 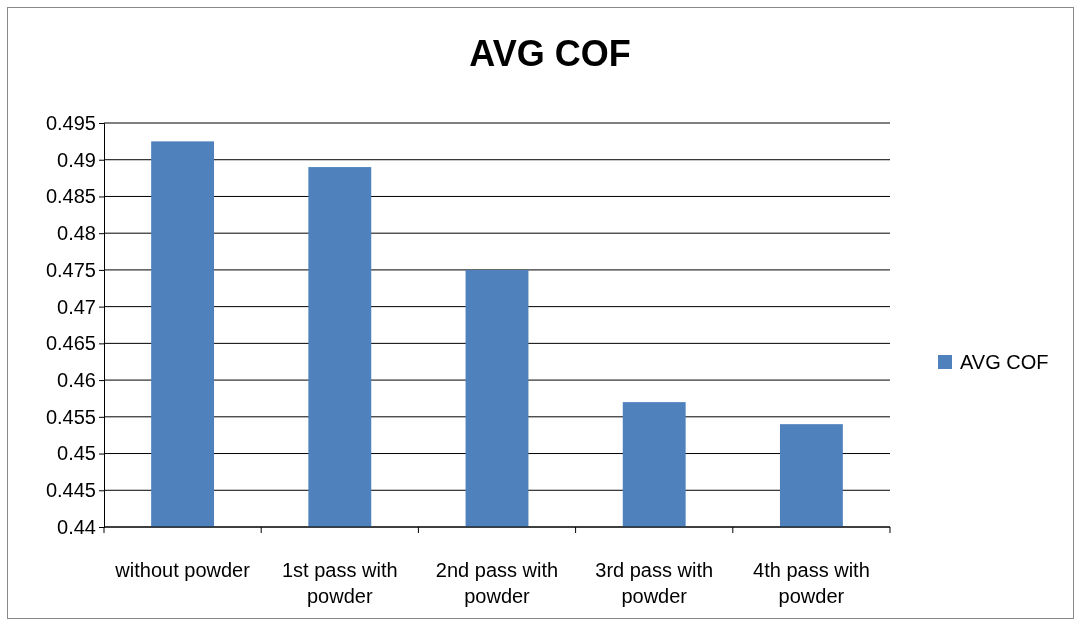 What do you see at coordinates (76, 306) in the screenshot?
I see `y-tick-label: 0.47` at bounding box center [76, 306].